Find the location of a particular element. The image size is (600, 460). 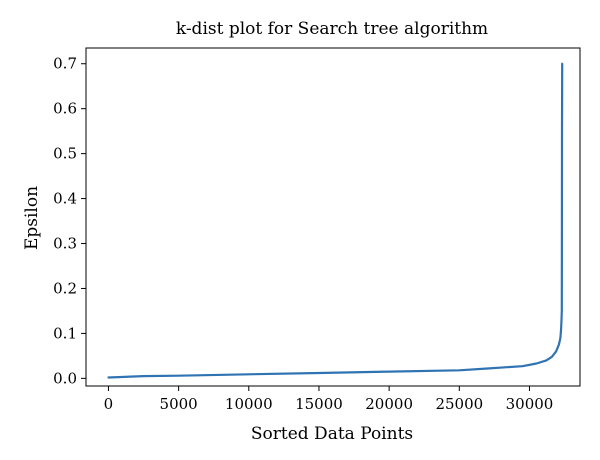

y-tick-label: 0.0 is located at coordinates (65, 378).